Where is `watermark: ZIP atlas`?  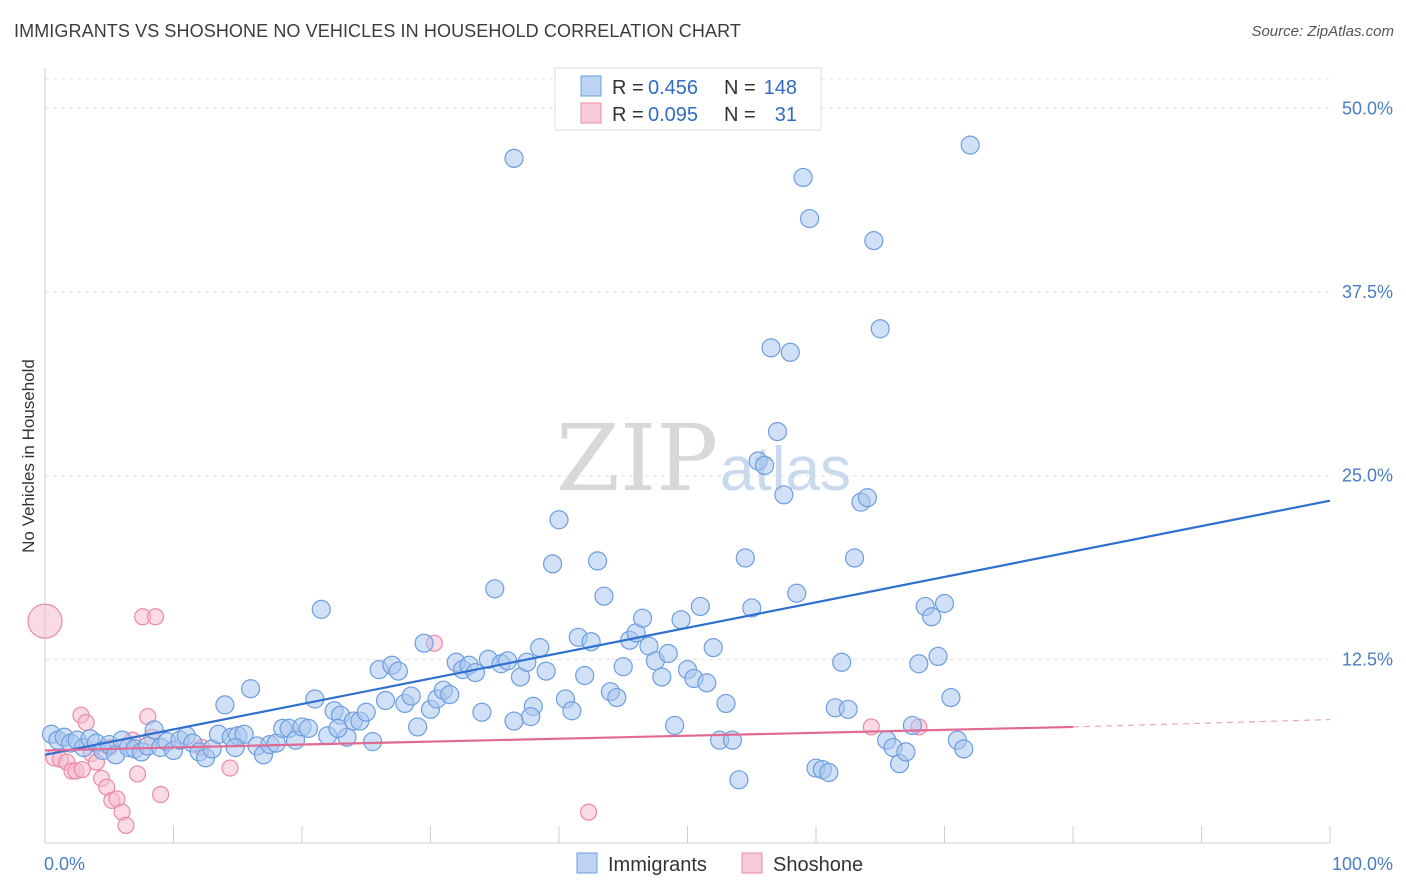 watermark: ZIP atlas is located at coordinates (703, 458).